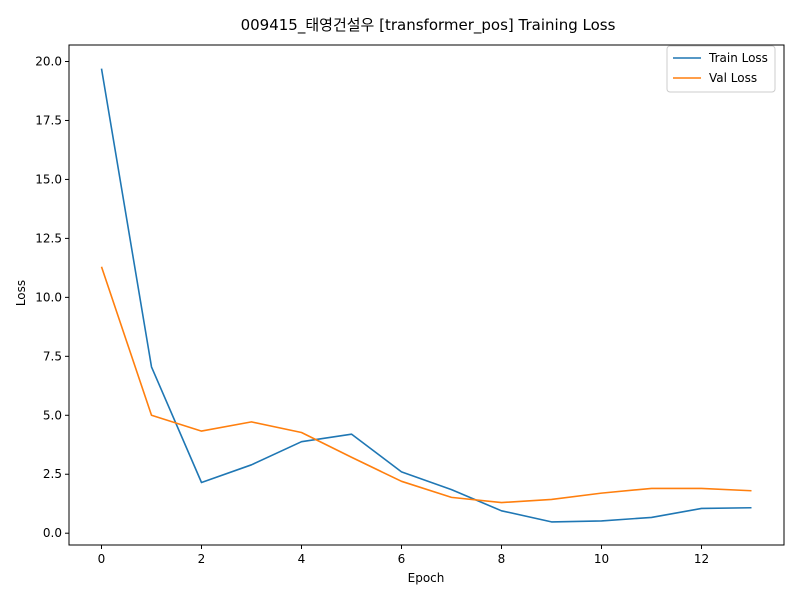  I want to click on x-tick-label: 2, so click(202, 559).